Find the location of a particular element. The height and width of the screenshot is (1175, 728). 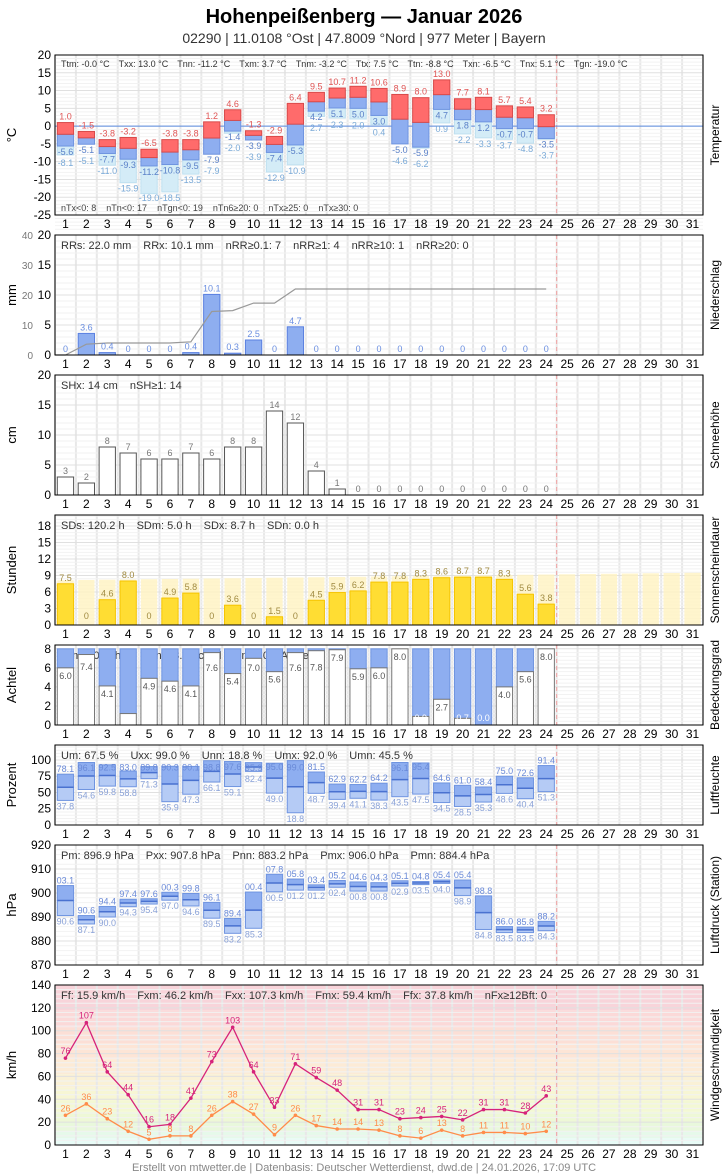

y-tick-label: 900 is located at coordinates (41, 893).